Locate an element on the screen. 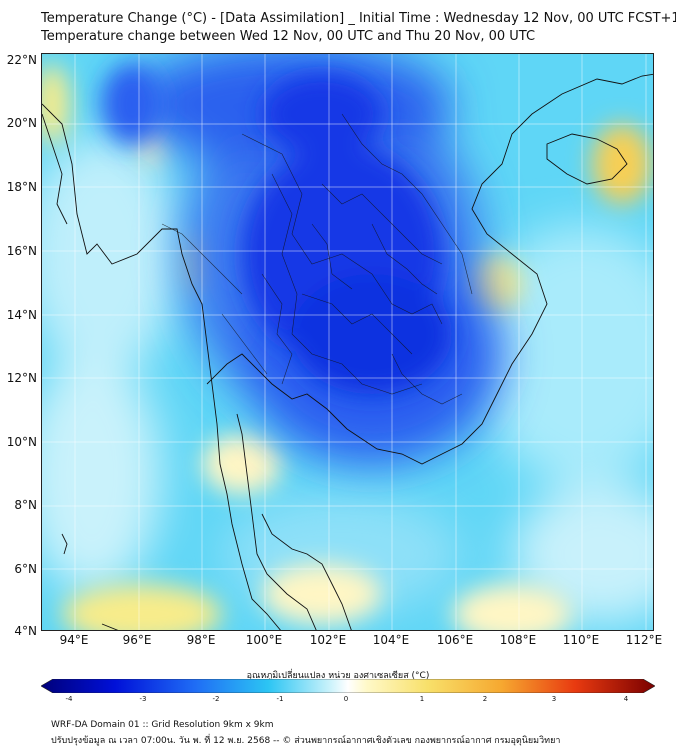 This screenshot has height=756, width=676. lon-tick-label: 108°E is located at coordinates (518, 640).